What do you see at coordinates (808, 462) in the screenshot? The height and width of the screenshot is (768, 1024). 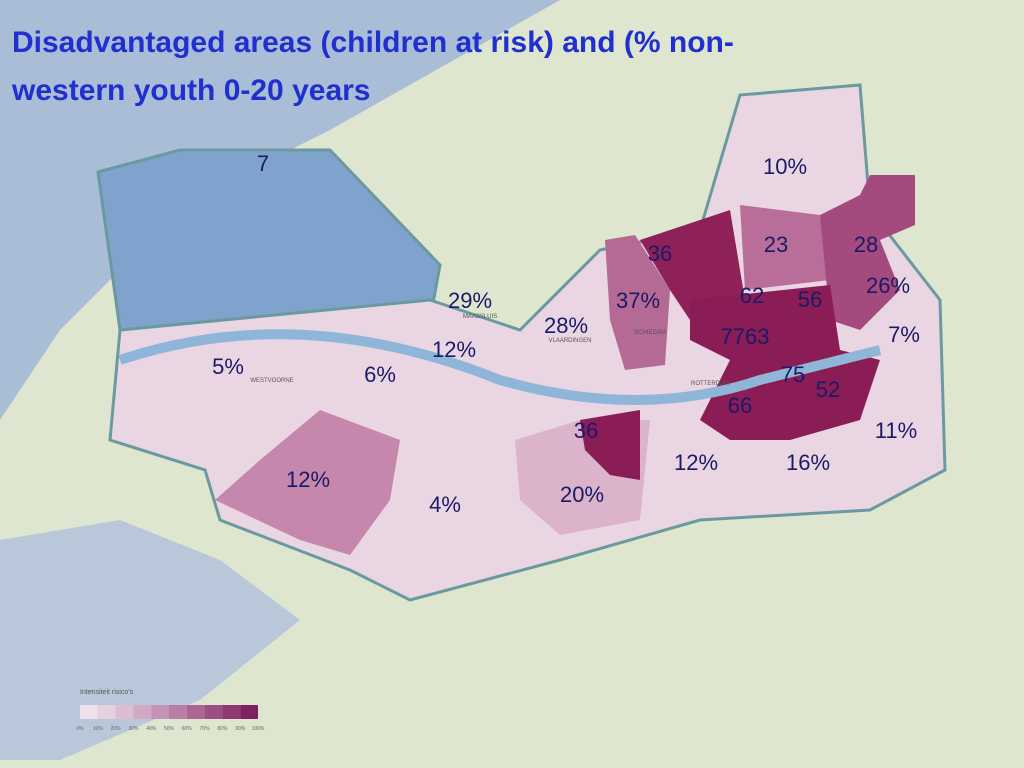 I see `area-label: 16%` at bounding box center [808, 462].